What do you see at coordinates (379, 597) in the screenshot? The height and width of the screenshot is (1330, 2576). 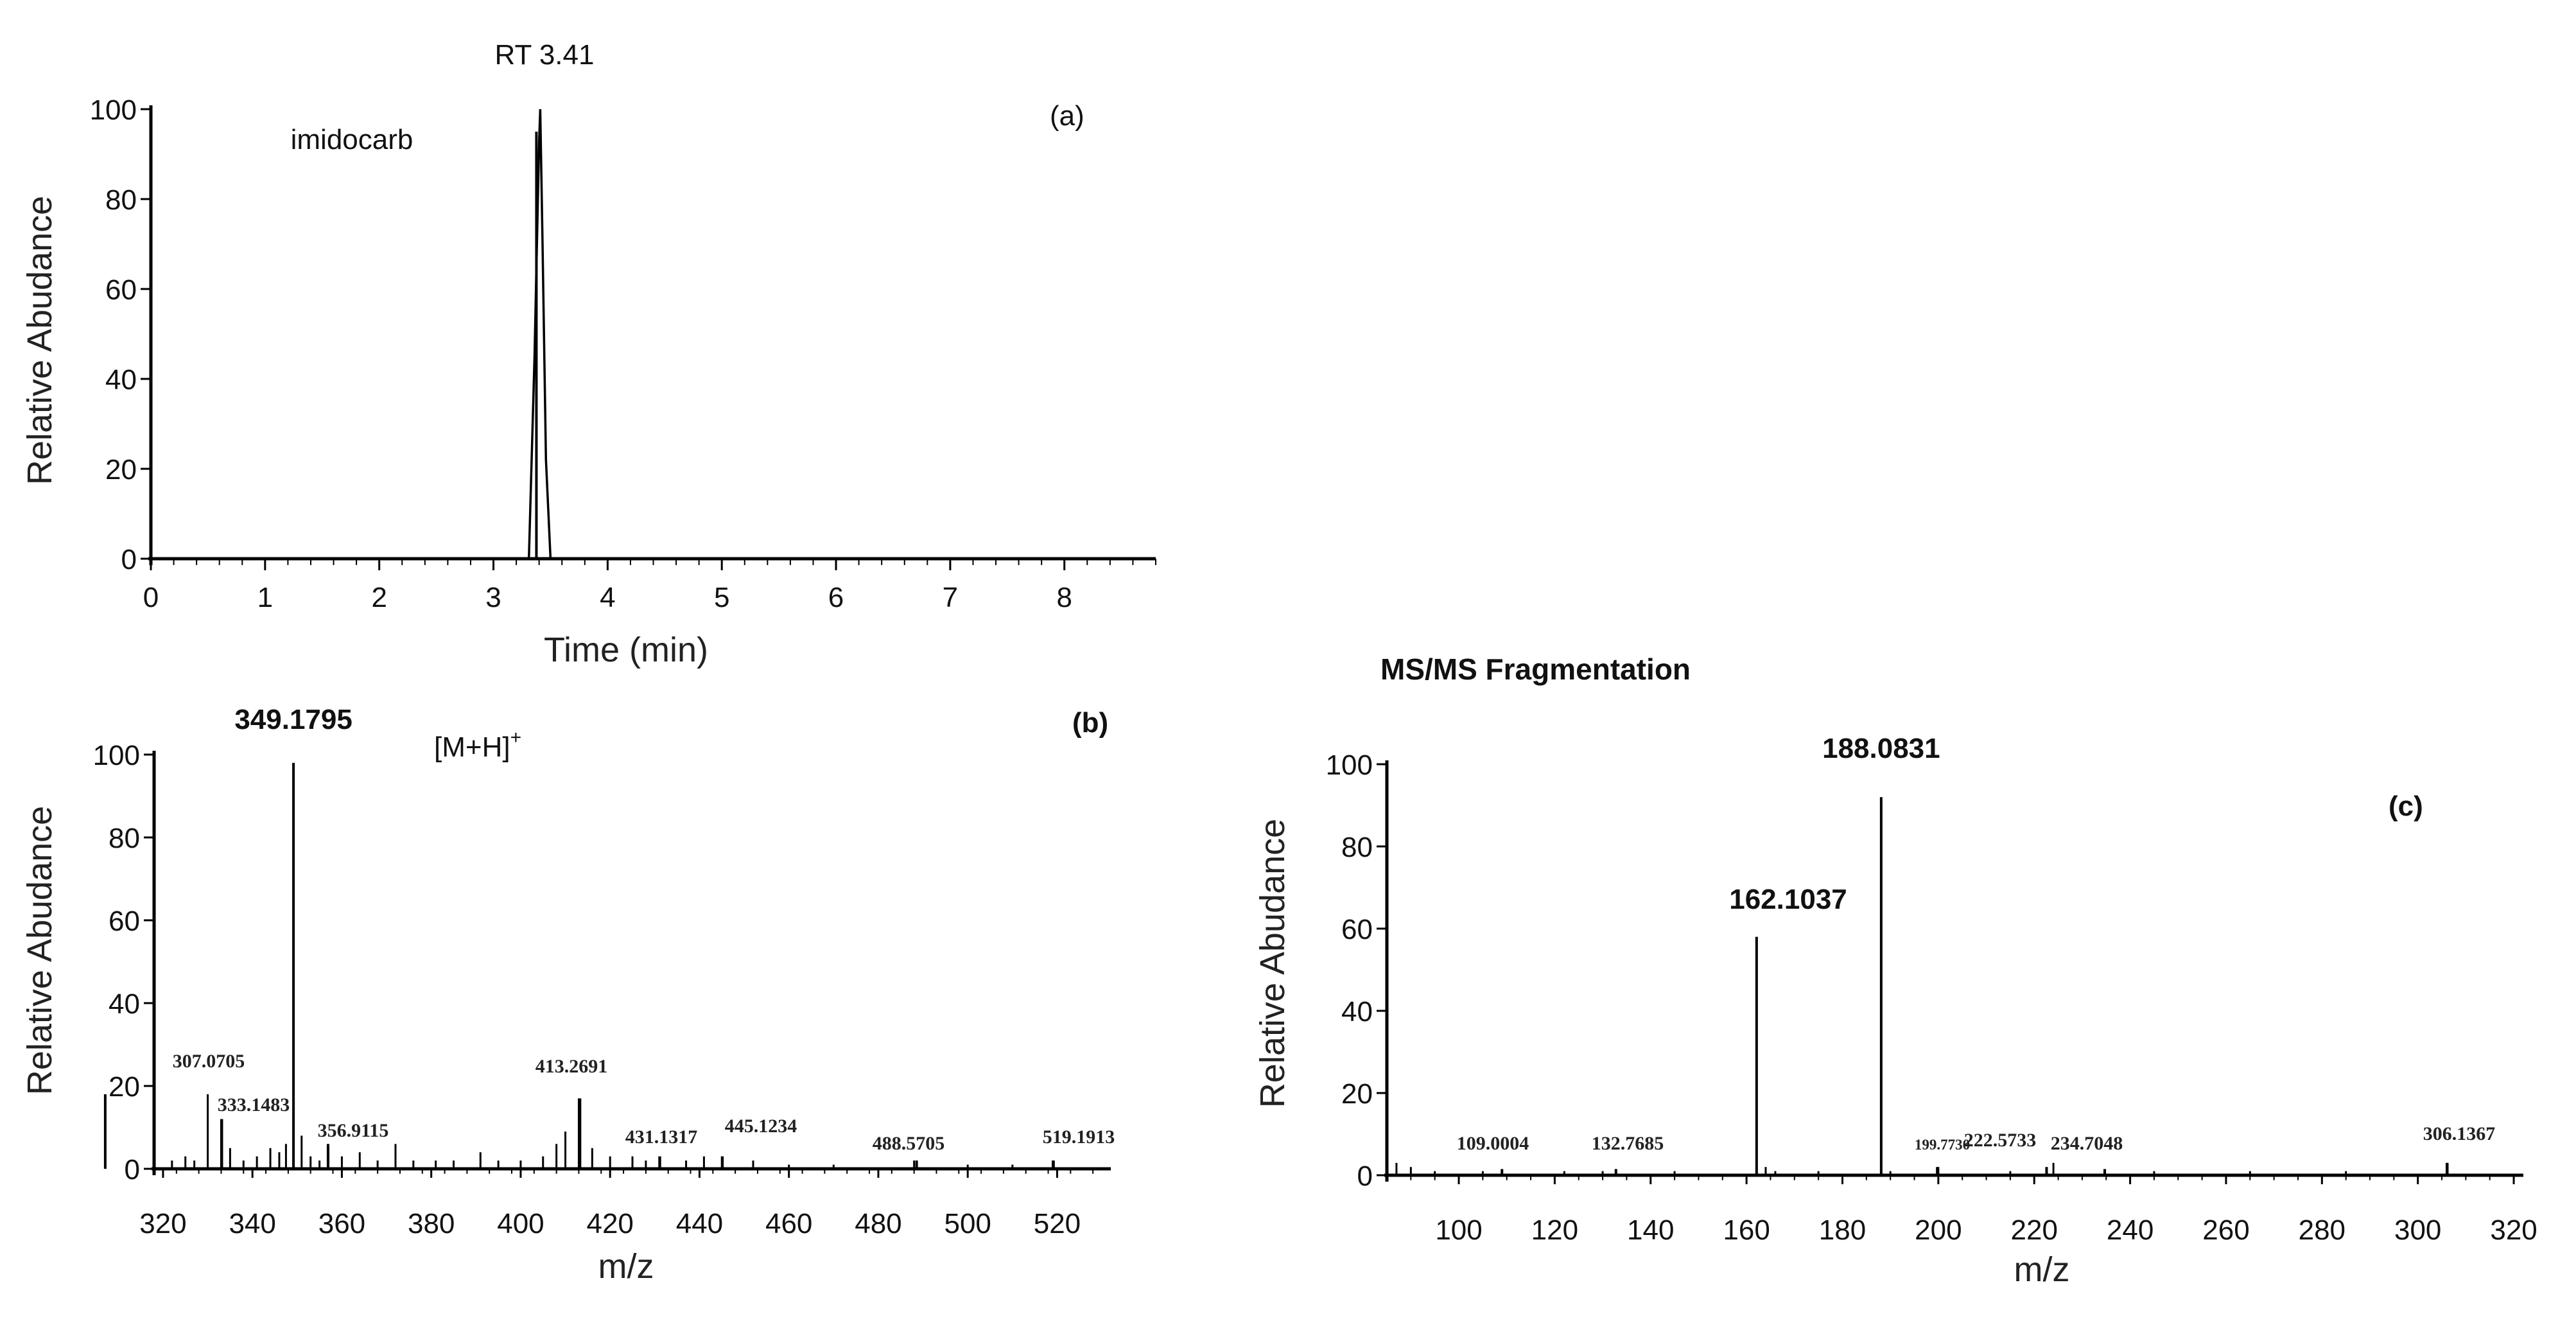 I see `x-tick-label: 2` at bounding box center [379, 597].